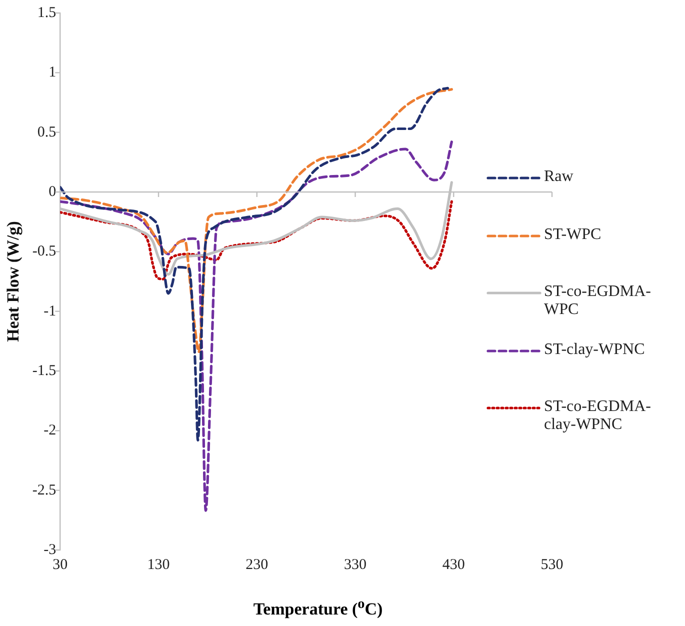 The height and width of the screenshot is (626, 685). What do you see at coordinates (598, 301) in the screenshot?
I see `legend-label: ST-co-EGDMA-WPC` at bounding box center [598, 301].